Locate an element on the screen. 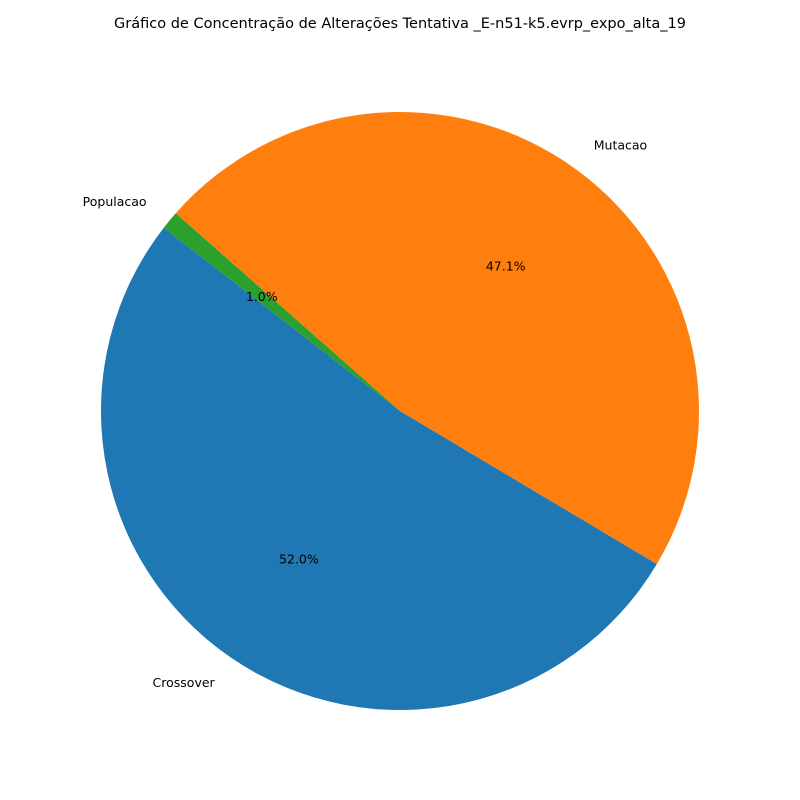 The width and height of the screenshot is (800, 800). slice-label-populacao: Populacao is located at coordinates (115, 201).